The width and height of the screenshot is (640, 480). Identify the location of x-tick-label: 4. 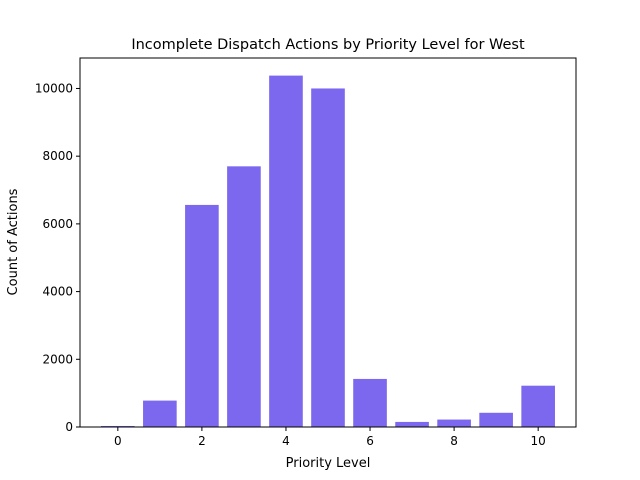
(286, 441).